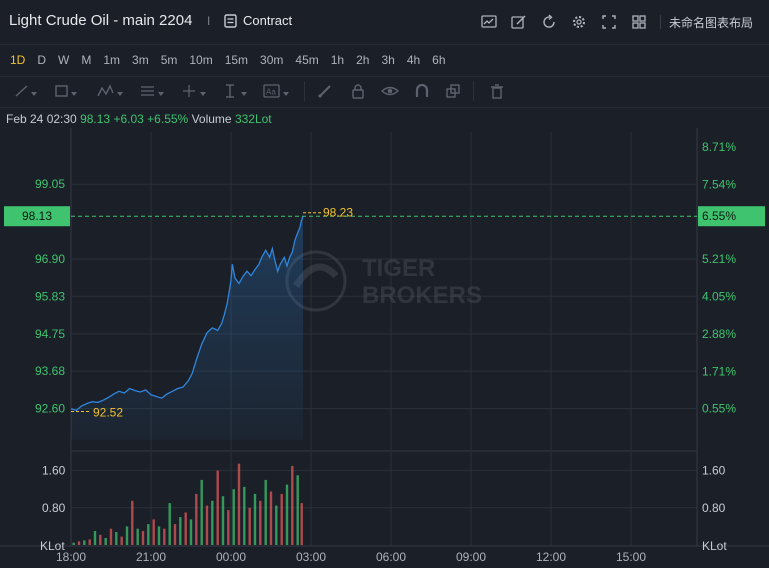 This screenshot has height=568, width=769. Describe the element at coordinates (719, 259) in the screenshot. I see `y-right-tick-label: 5.21%` at that location.